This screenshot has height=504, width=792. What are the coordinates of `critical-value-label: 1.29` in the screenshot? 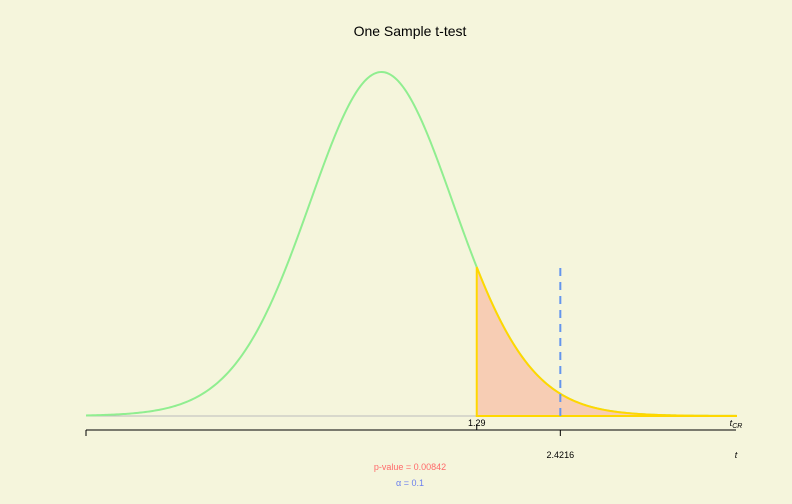 It's located at (477, 423).